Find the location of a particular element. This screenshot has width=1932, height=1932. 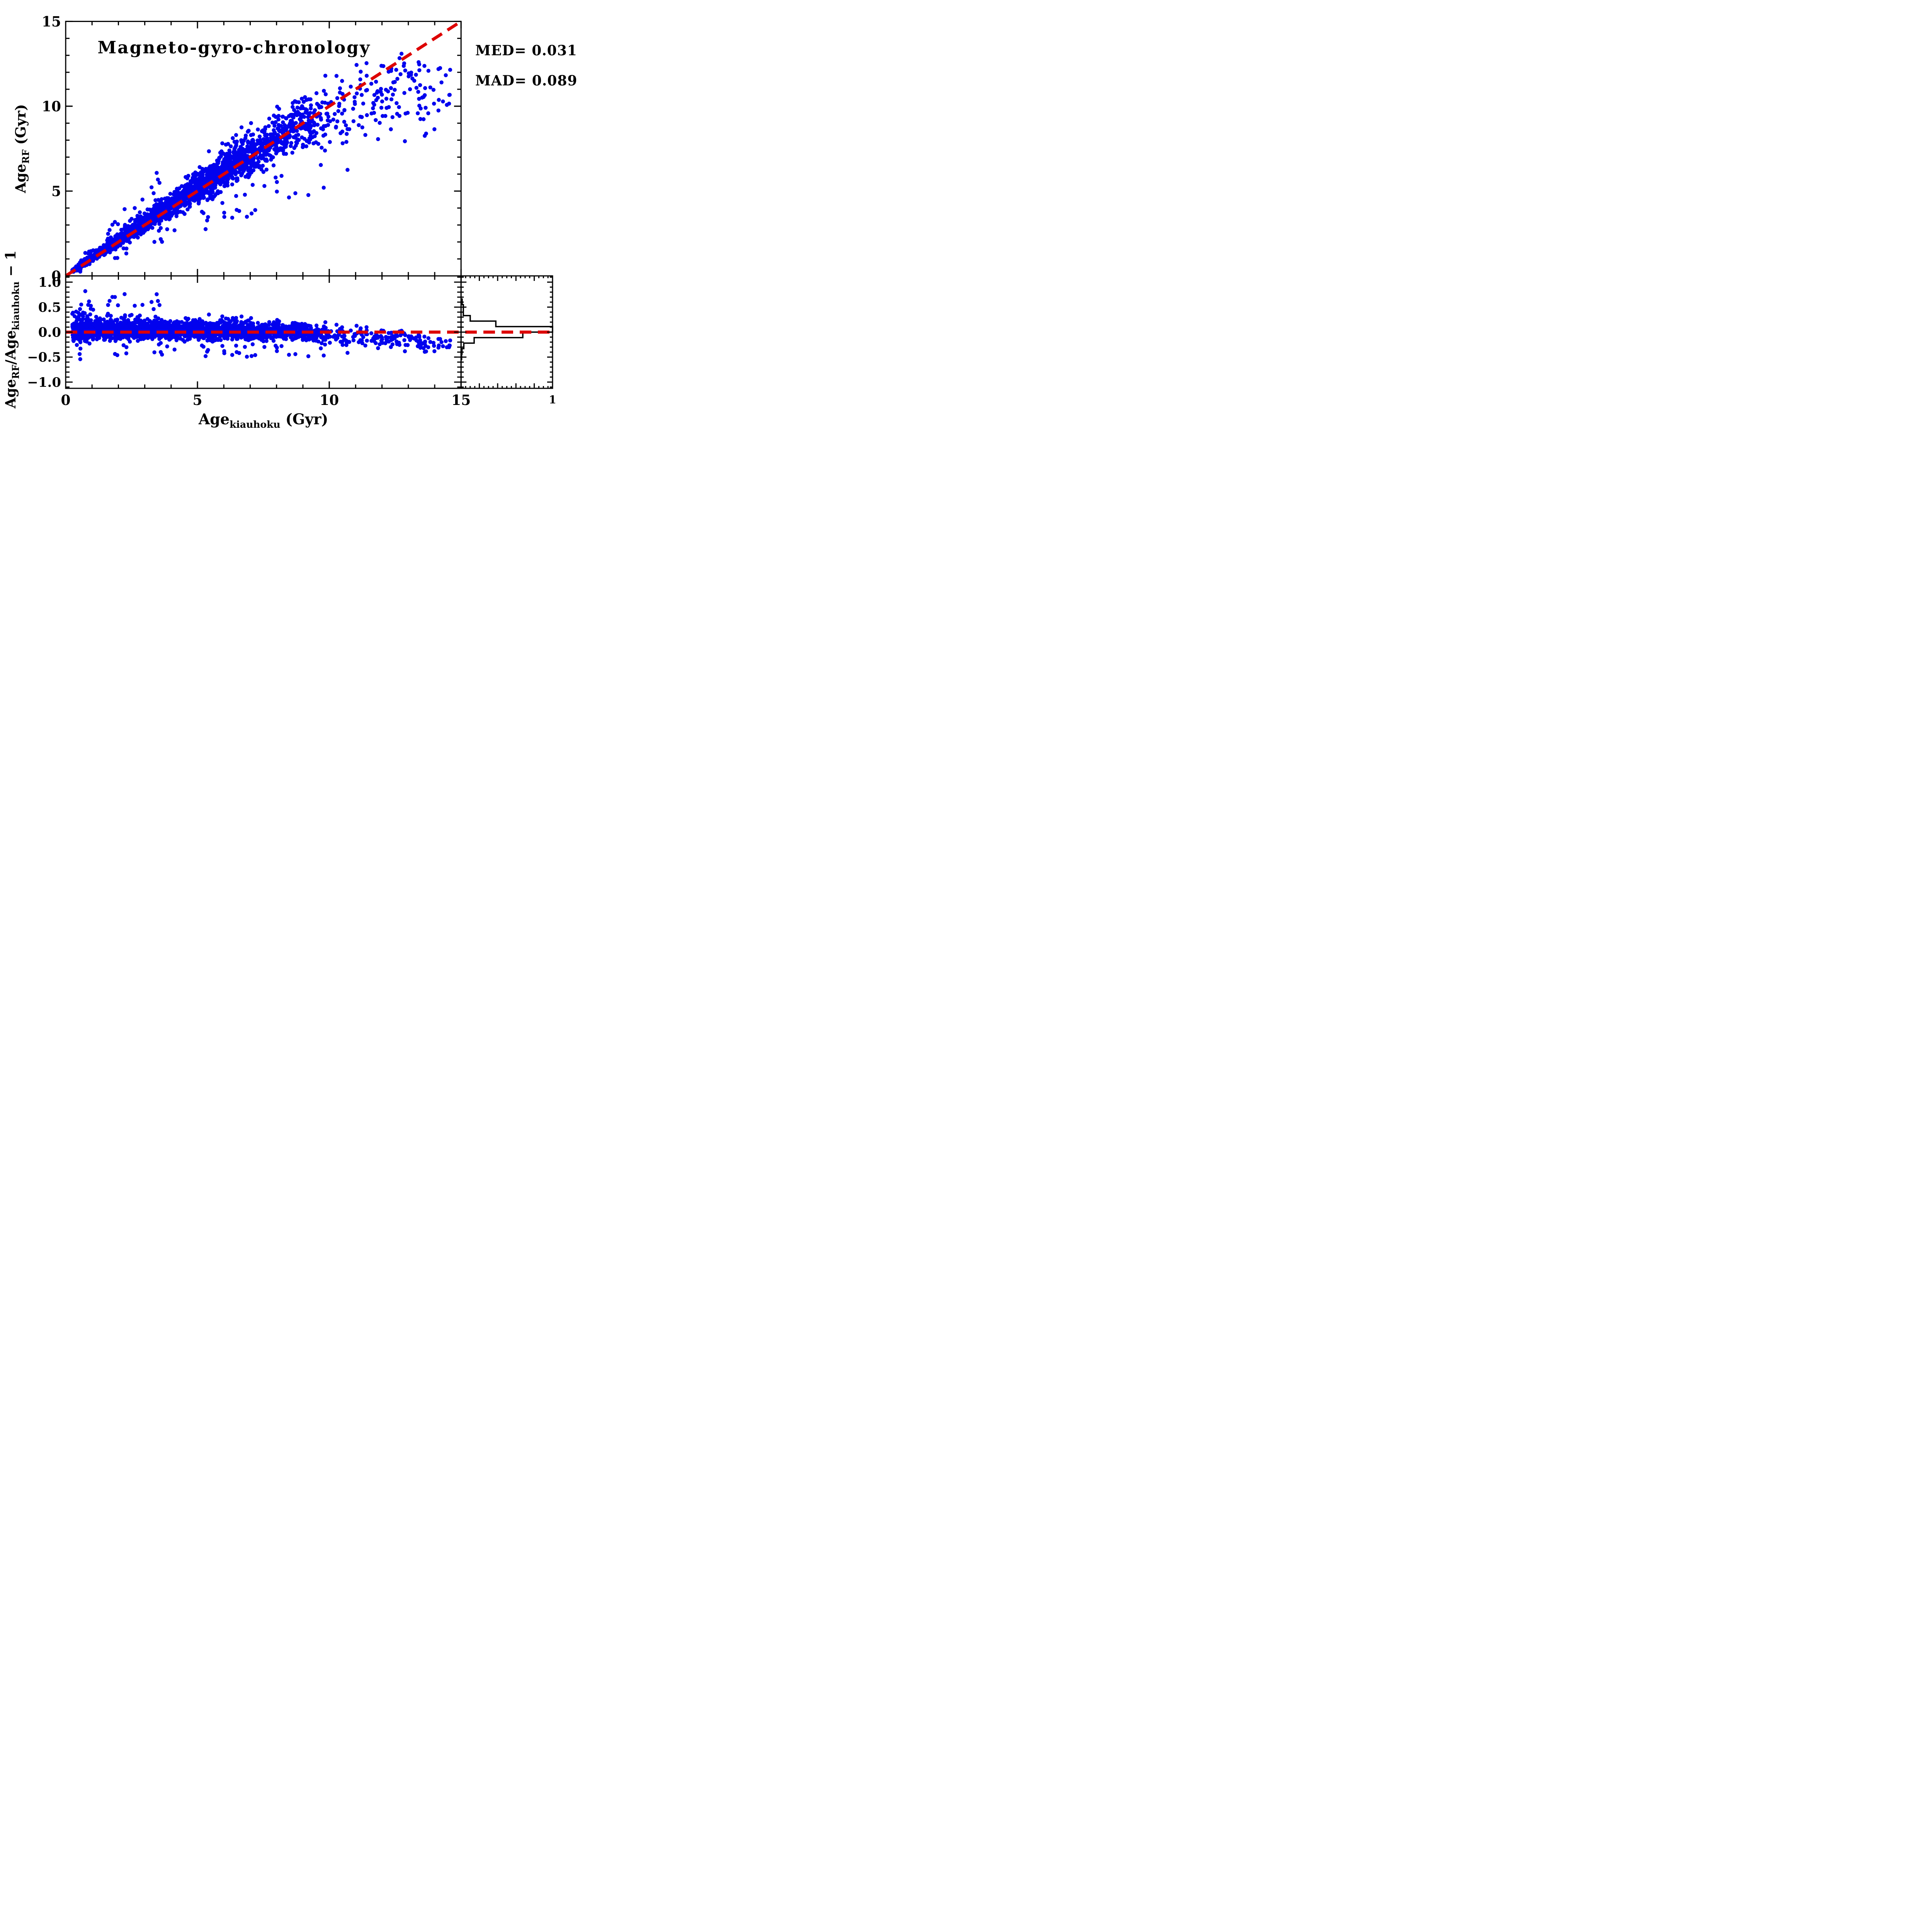

residual-scatter-points is located at coordinates (261, 325).